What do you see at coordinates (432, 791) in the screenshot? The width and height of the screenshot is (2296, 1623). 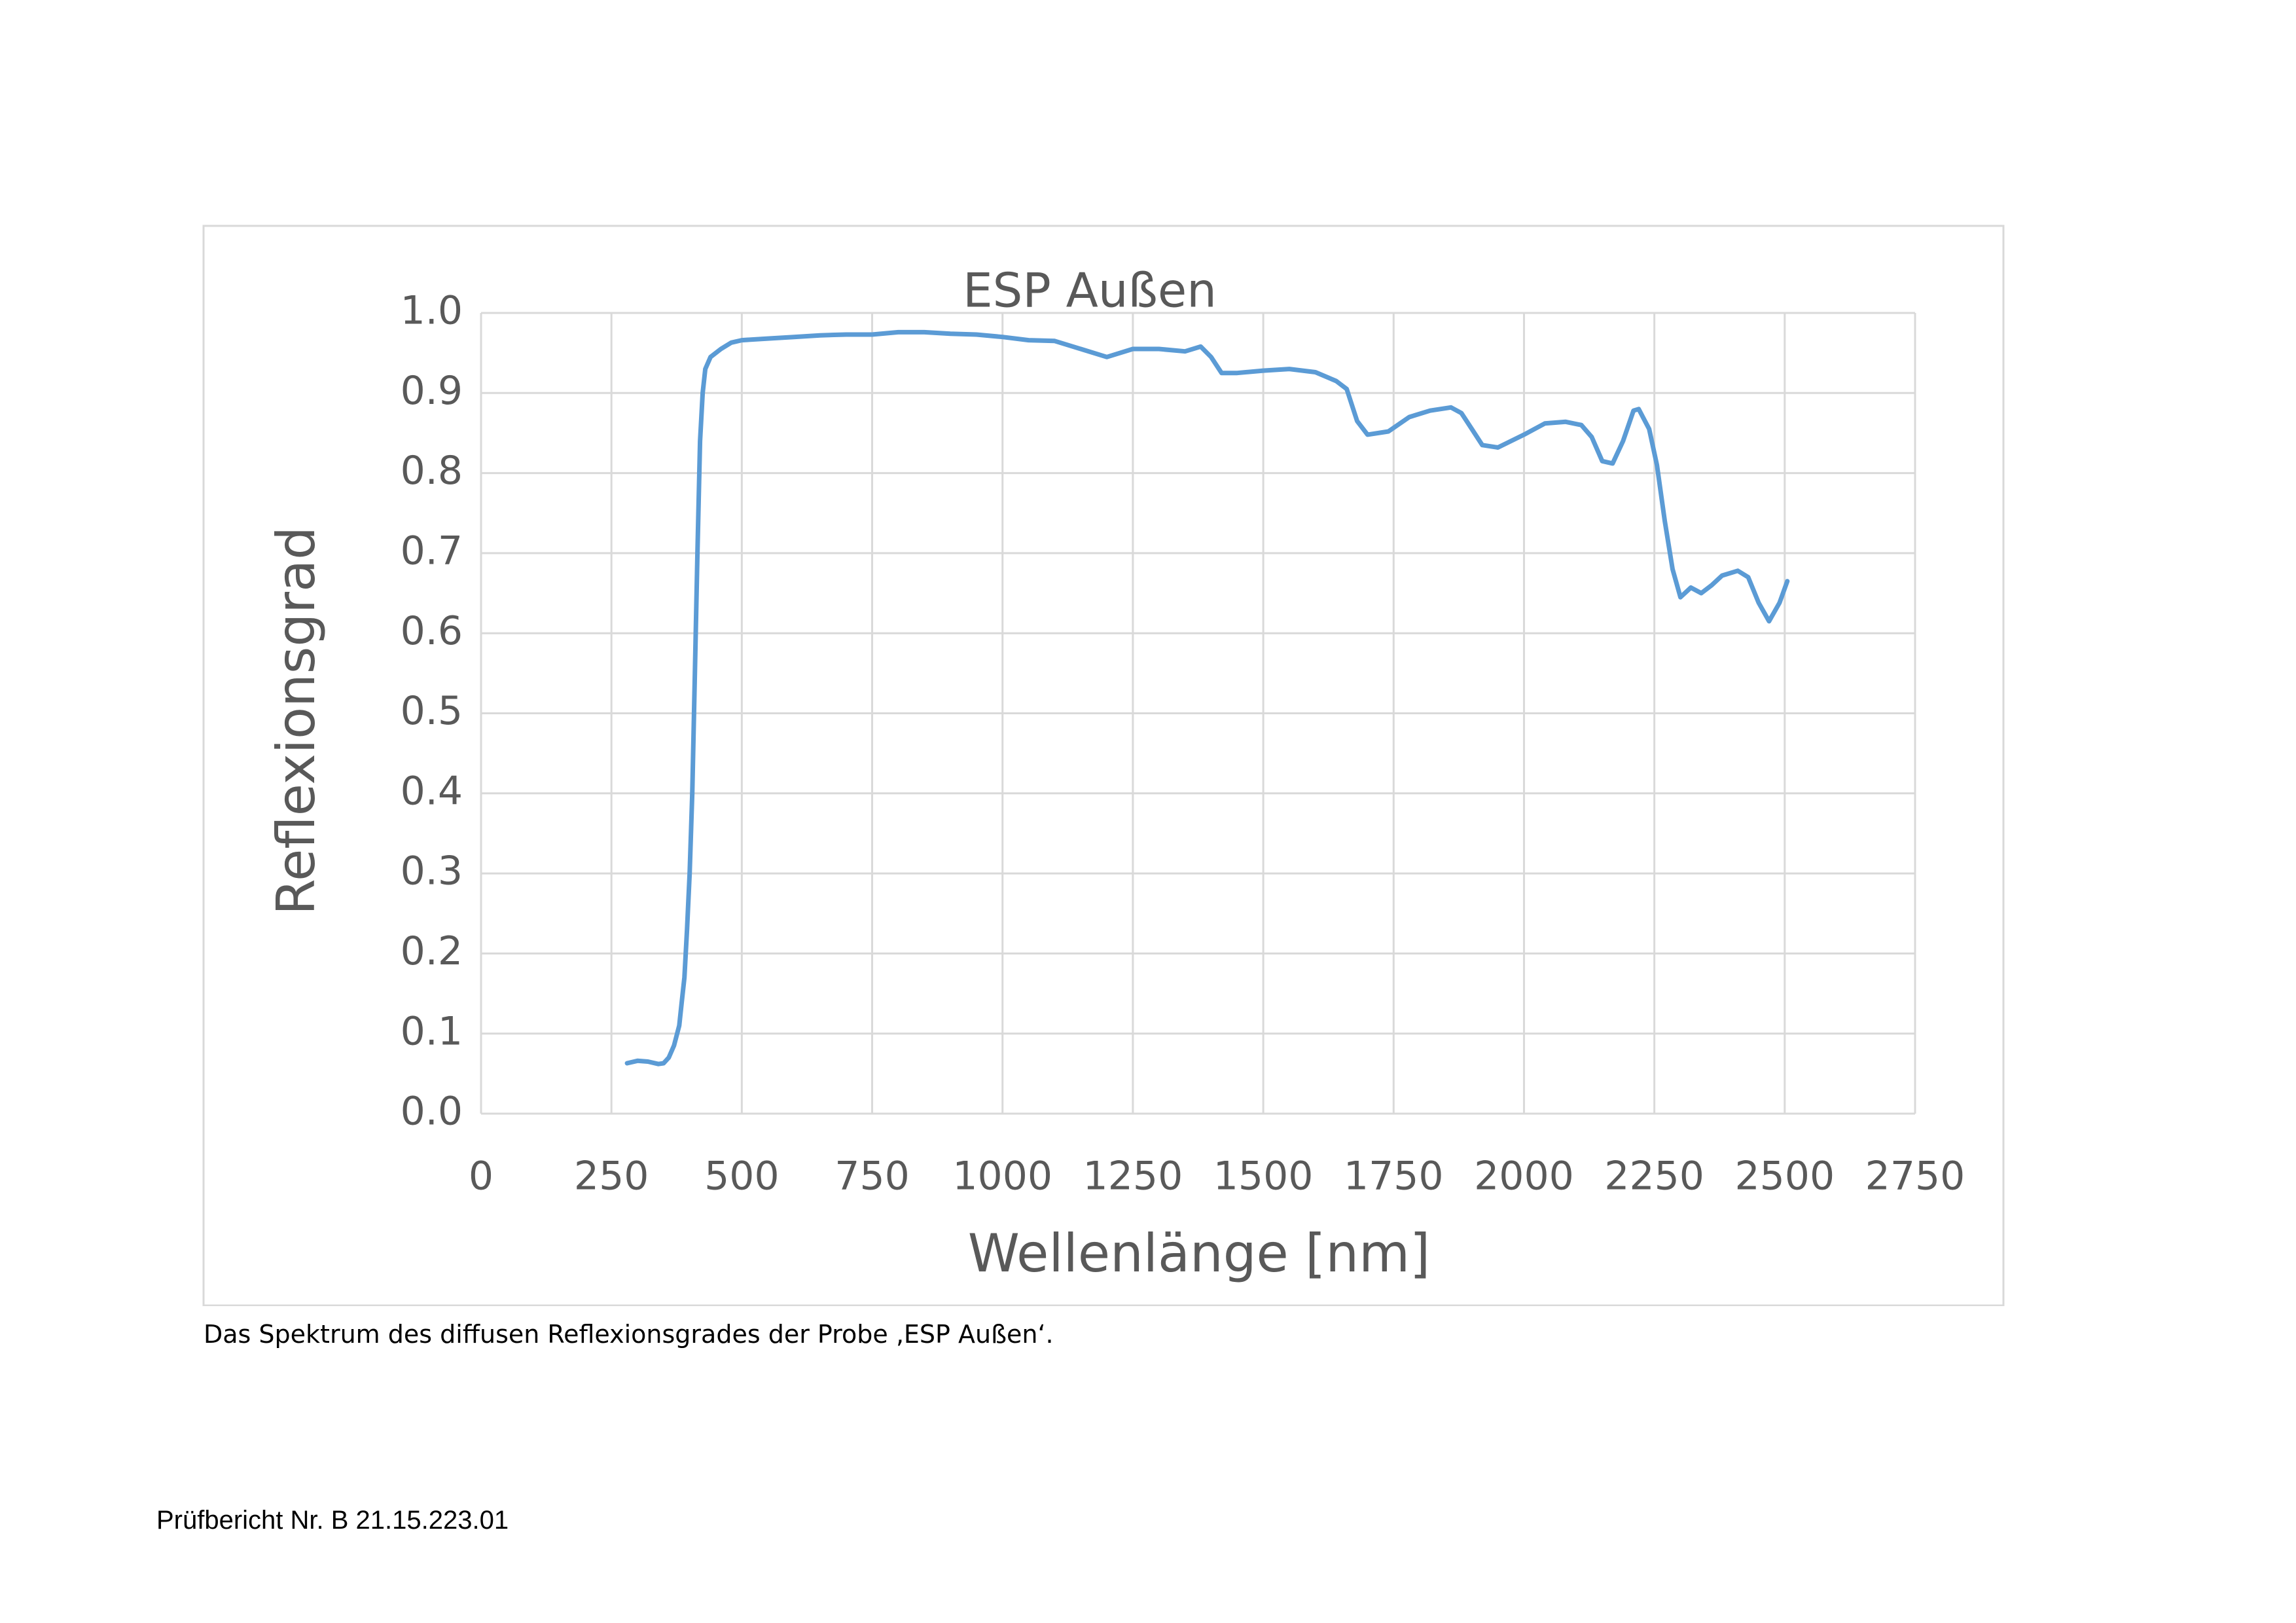 I see `y-tick-label: 0.4` at bounding box center [432, 791].